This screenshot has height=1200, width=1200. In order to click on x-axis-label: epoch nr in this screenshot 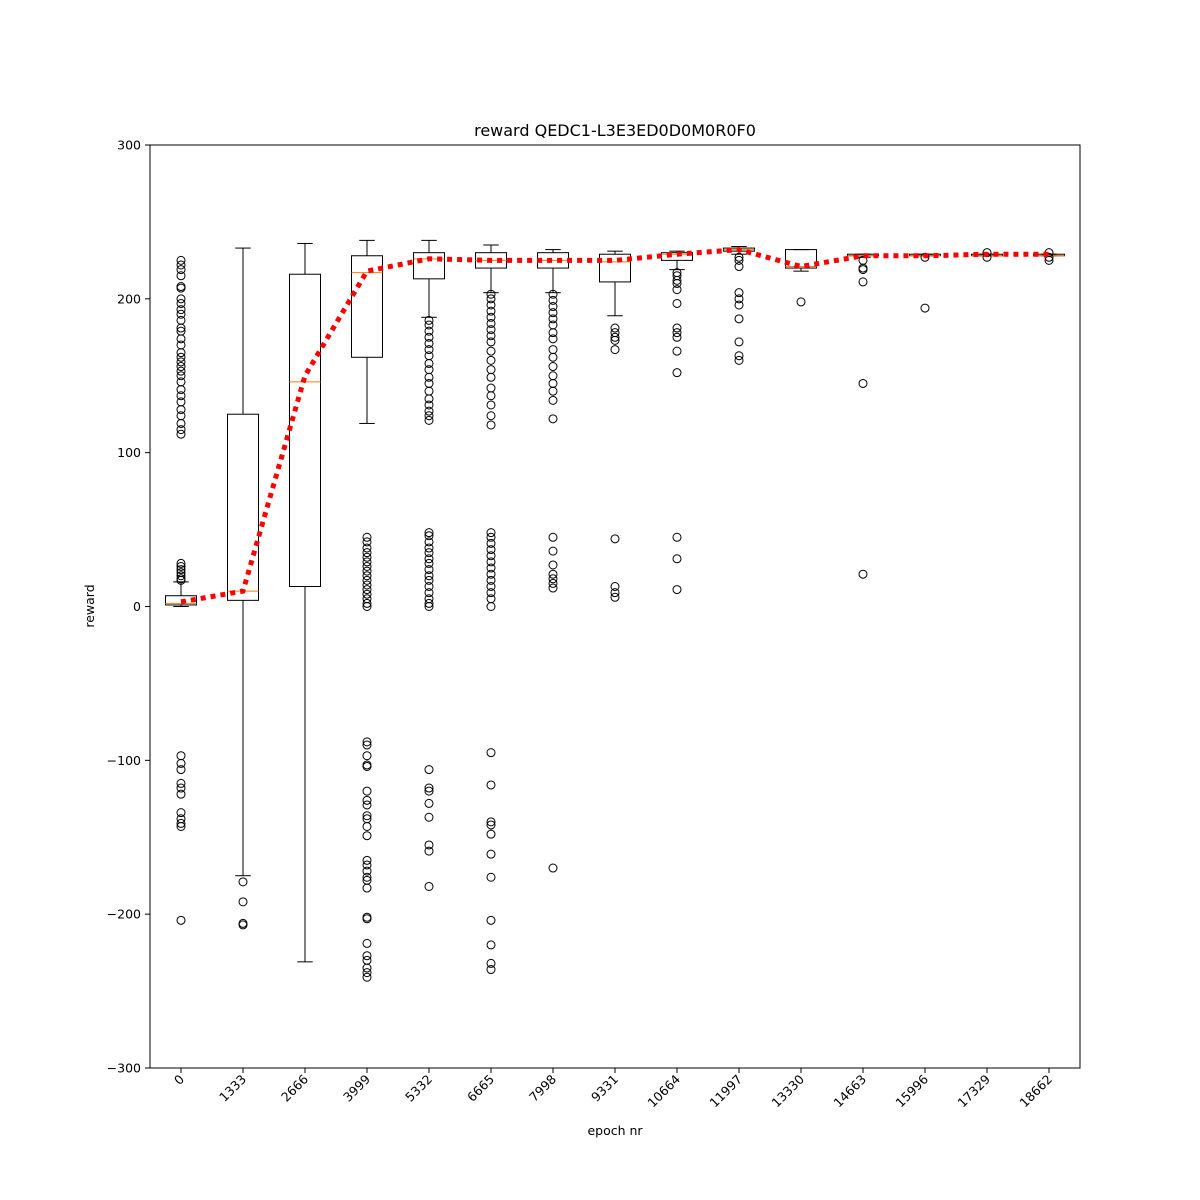, I will do `click(615, 1130)`.